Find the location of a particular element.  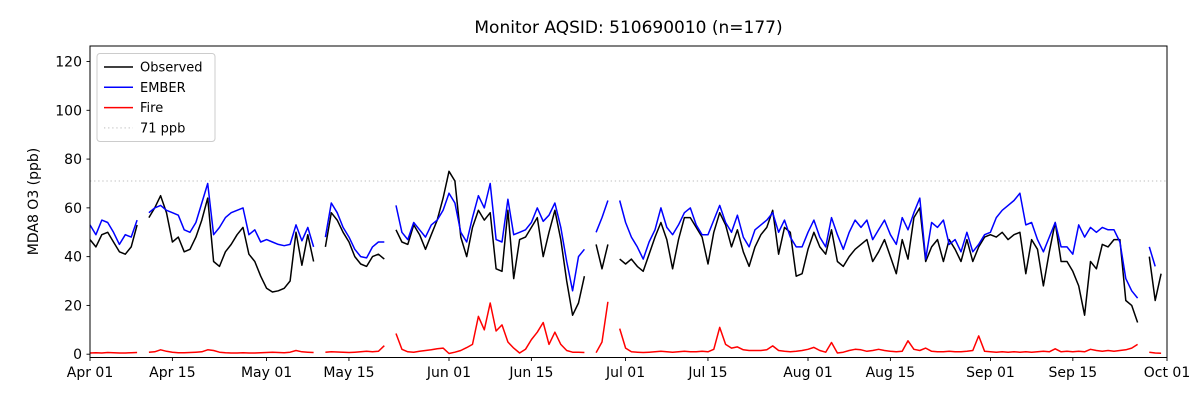

legend-label: EMBER is located at coordinates (163, 88).